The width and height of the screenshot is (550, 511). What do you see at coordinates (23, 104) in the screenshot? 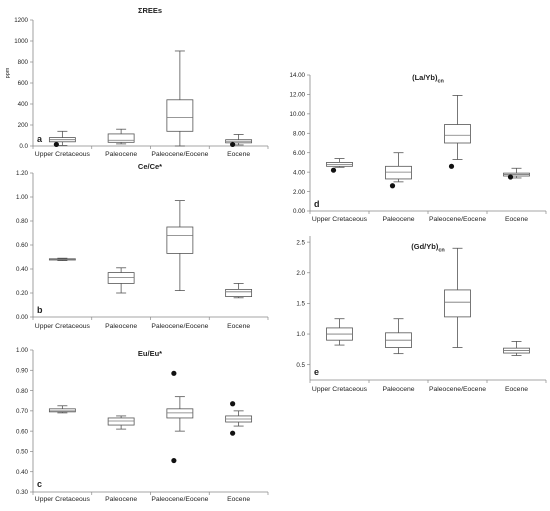
I see `y-tick-label: 400` at bounding box center [23, 104].